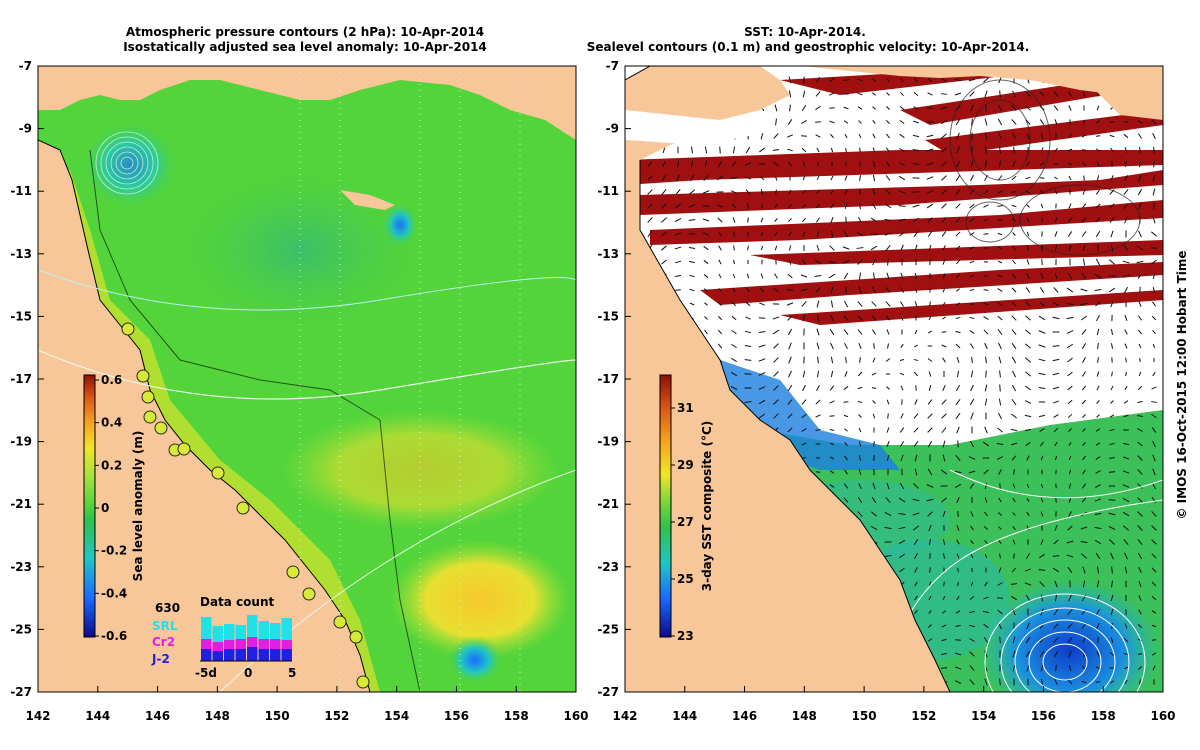 Image resolution: width=1200 pixels, height=750 pixels. What do you see at coordinates (981, 83) in the screenshot?
I see `right-png-land` at bounding box center [981, 83].